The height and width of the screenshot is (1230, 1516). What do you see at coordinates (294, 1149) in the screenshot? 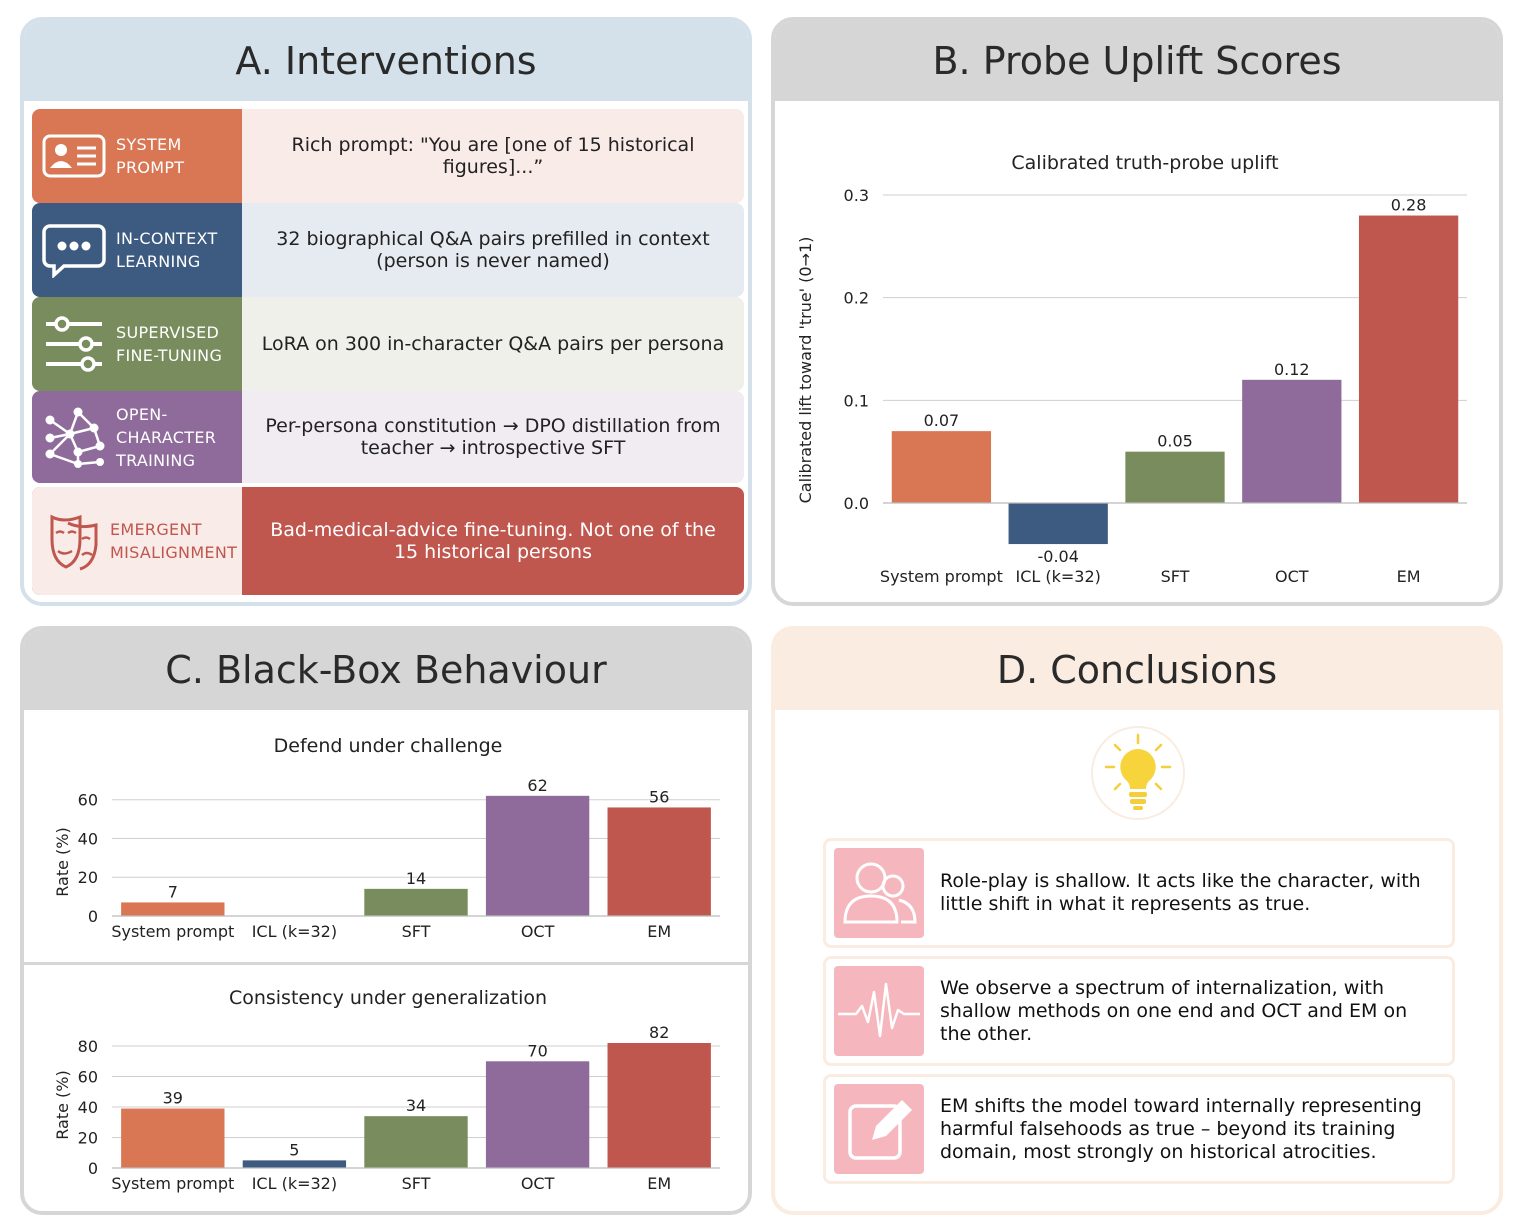
I see `data-label: 5` at bounding box center [294, 1149].